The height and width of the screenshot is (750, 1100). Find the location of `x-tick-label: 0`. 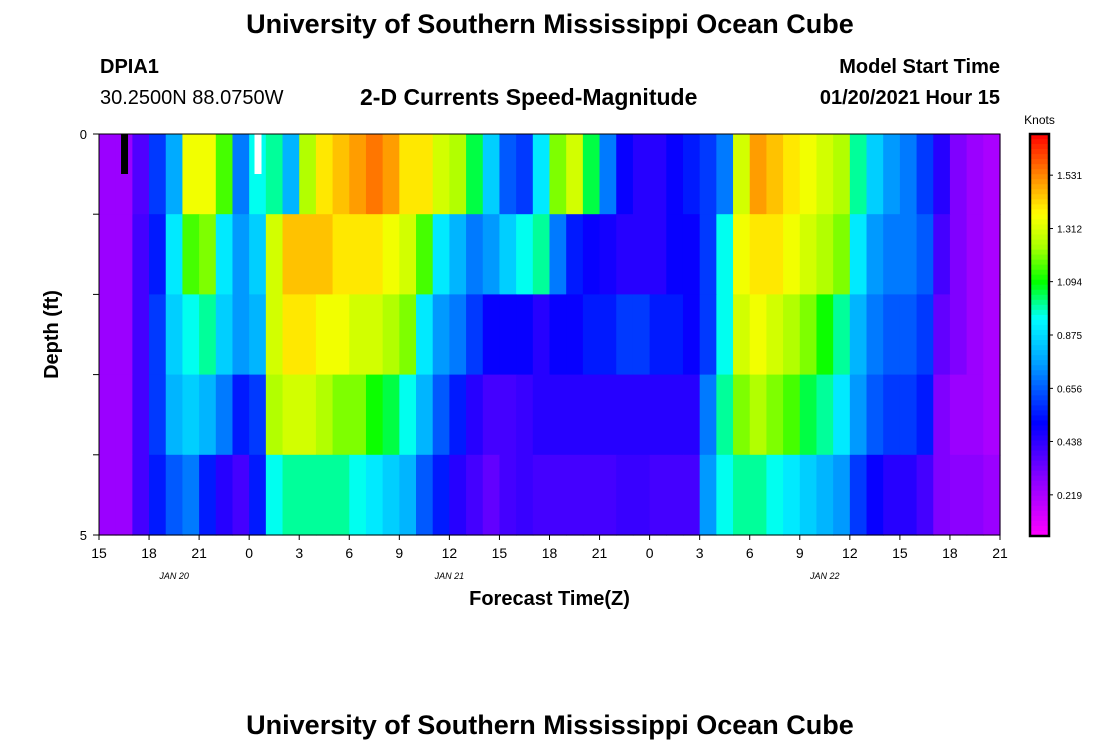

x-tick-label: 0 is located at coordinates (650, 553).